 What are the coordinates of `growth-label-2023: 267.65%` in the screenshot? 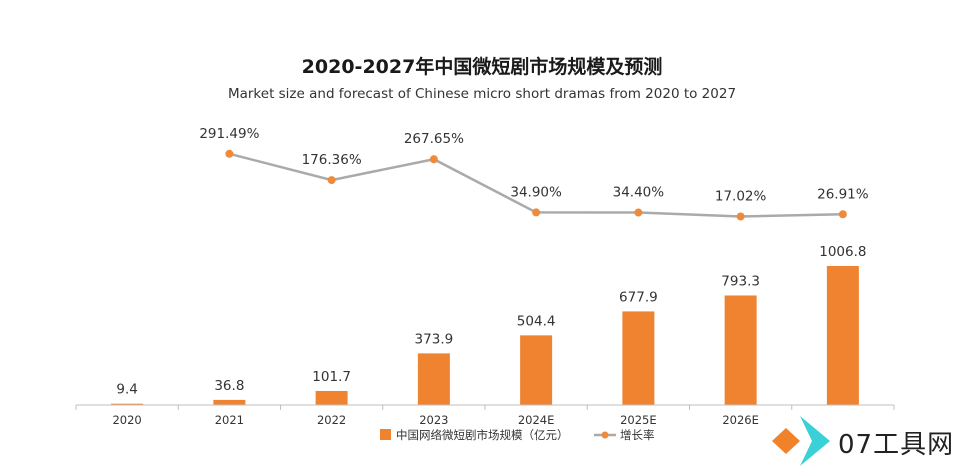 It's located at (434, 139).